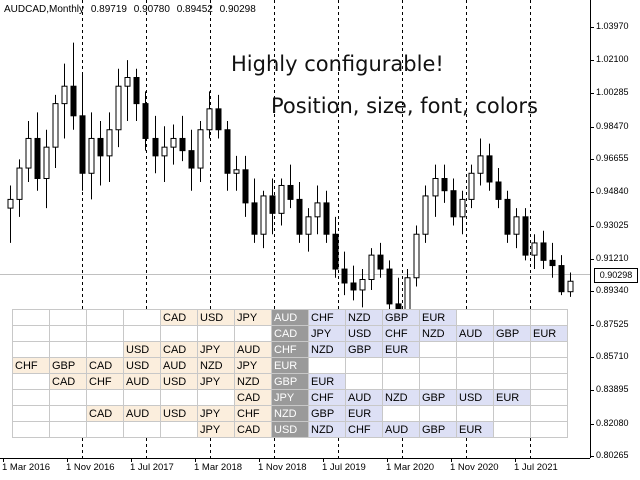 This screenshot has height=480, width=640. Describe the element at coordinates (290, 381) in the screenshot. I see `matrix-pivot-cell: GBP` at that location.